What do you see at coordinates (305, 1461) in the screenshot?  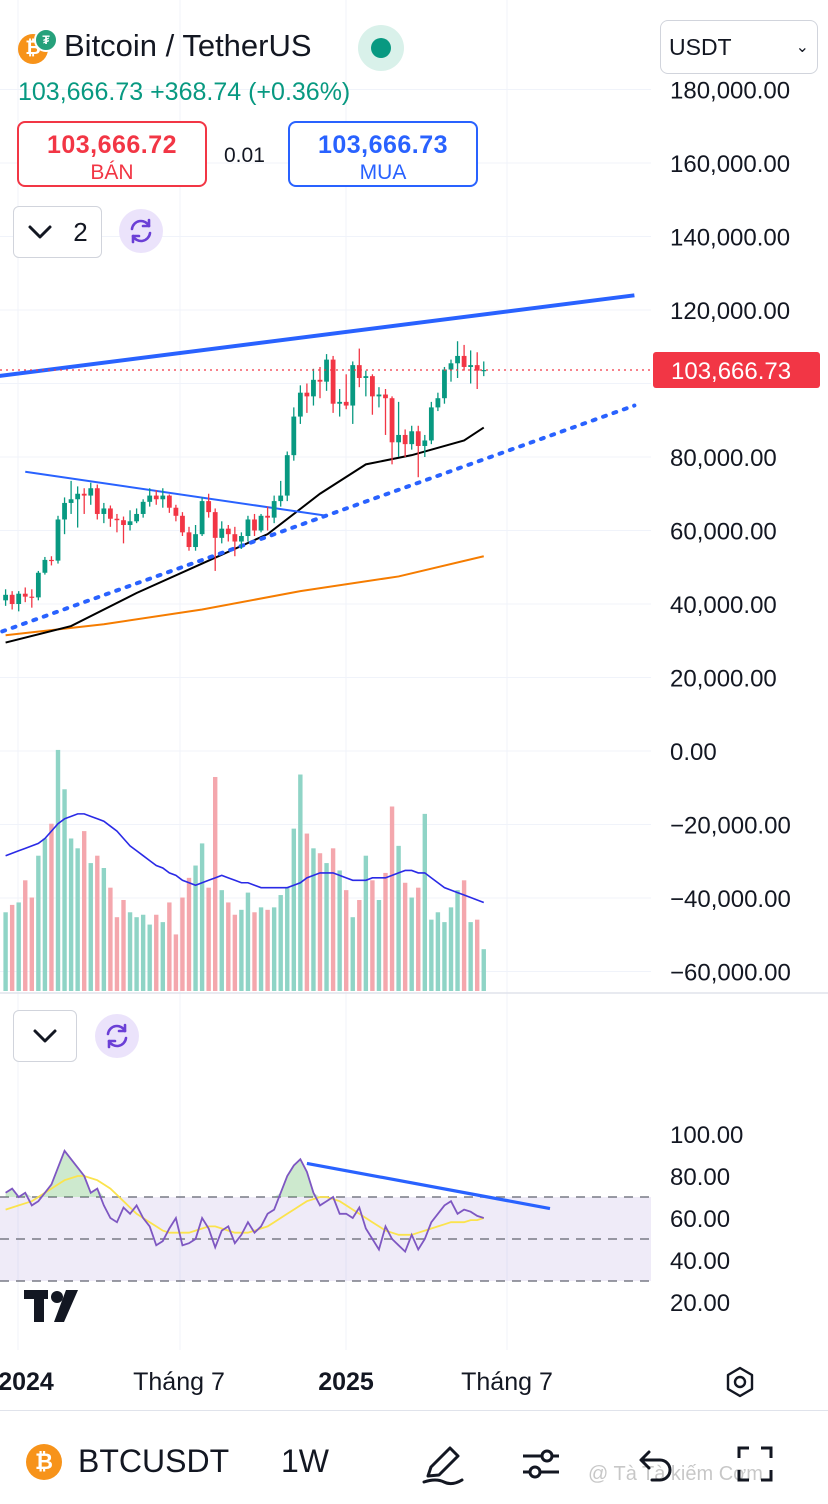 I see `interval-selector: 1W` at bounding box center [305, 1461].